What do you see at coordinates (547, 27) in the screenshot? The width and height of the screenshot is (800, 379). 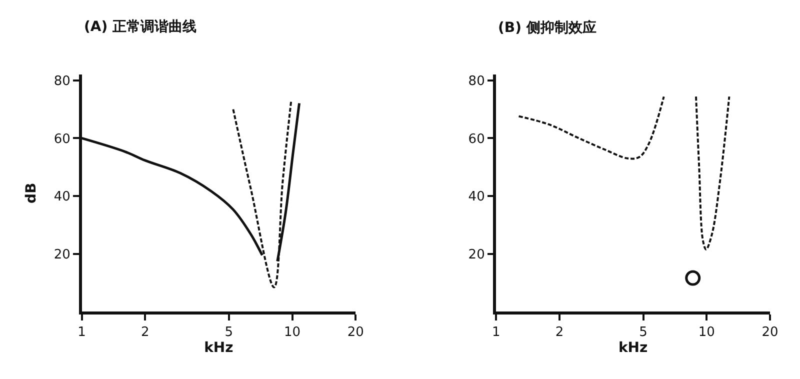 I see `chart-title: (B) 侧抑制效应` at bounding box center [547, 27].